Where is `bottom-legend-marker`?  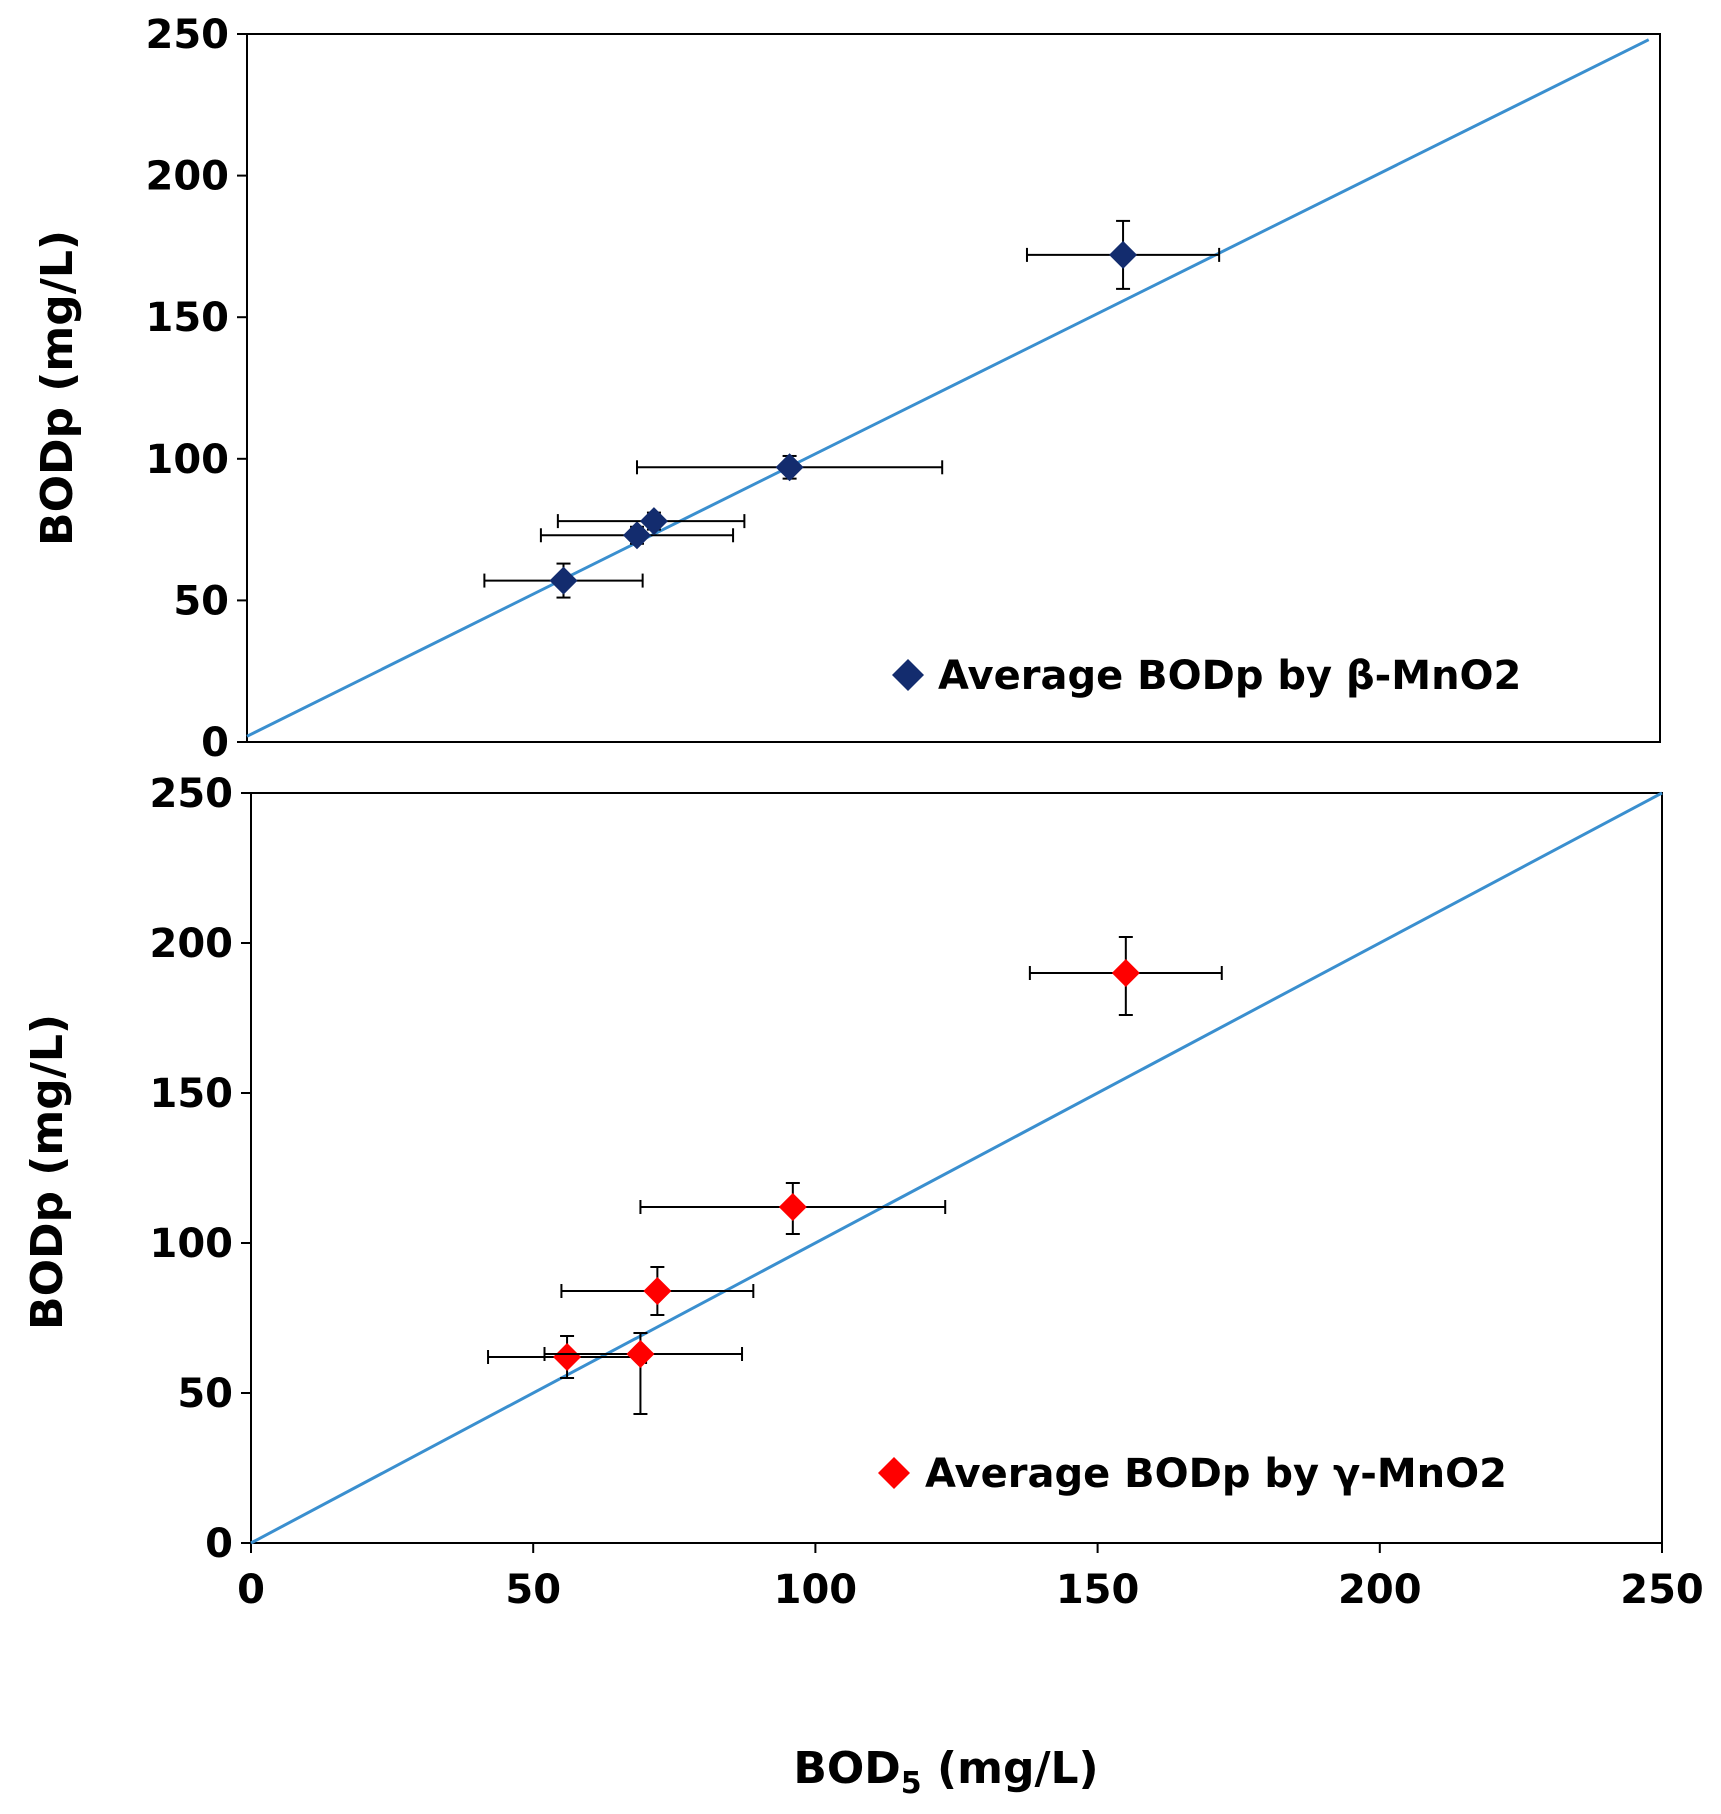 bottom-legend-marker is located at coordinates (894, 1473).